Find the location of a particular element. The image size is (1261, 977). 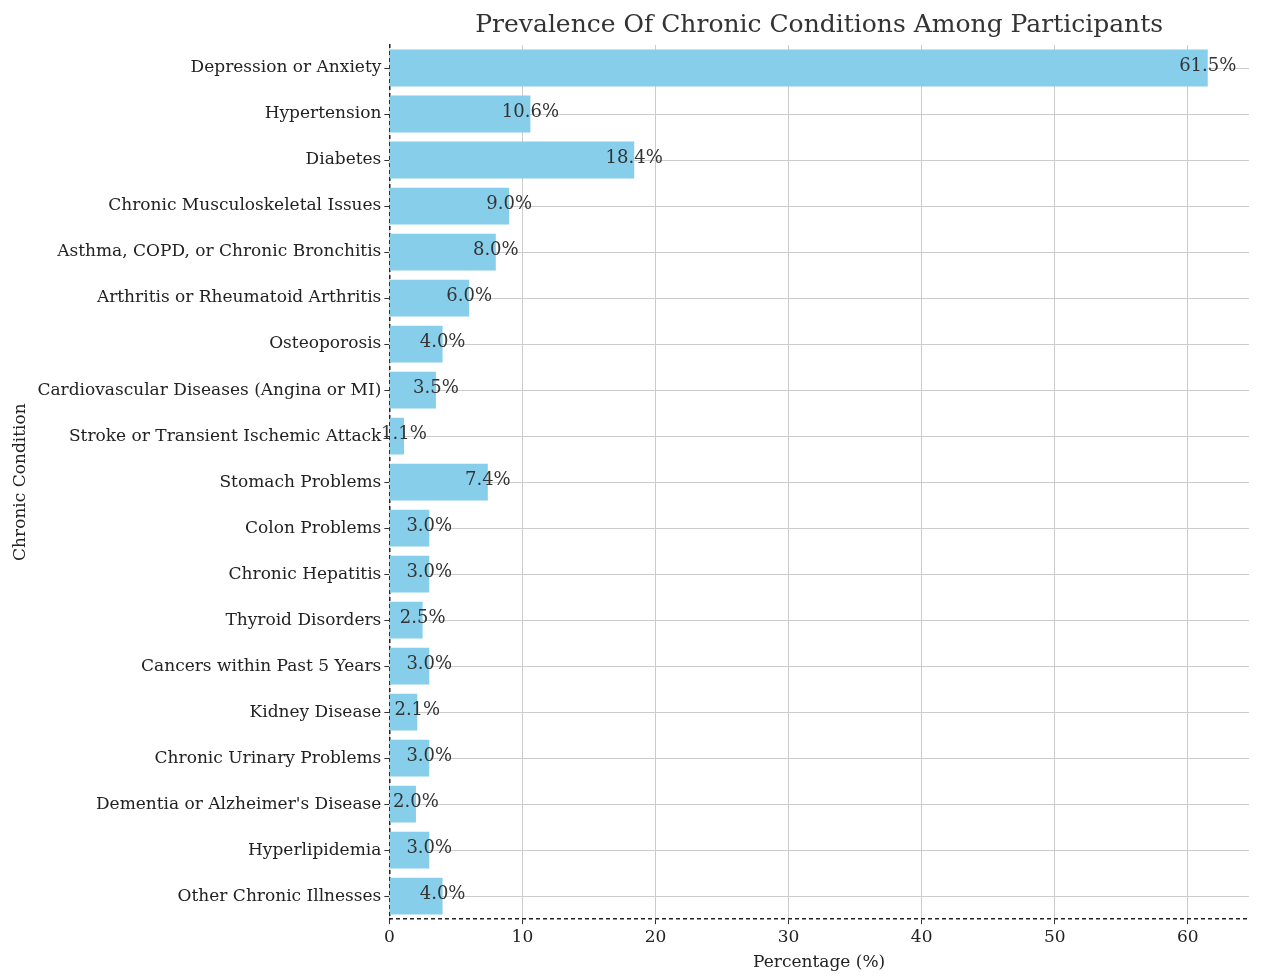

x-tick-label: 40 is located at coordinates (921, 935).